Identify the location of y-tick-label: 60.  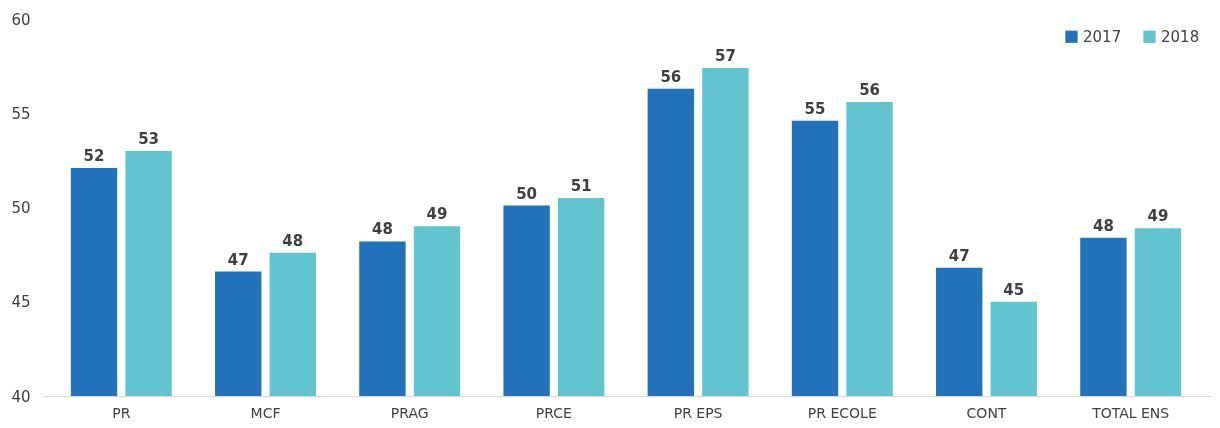
(21, 19).